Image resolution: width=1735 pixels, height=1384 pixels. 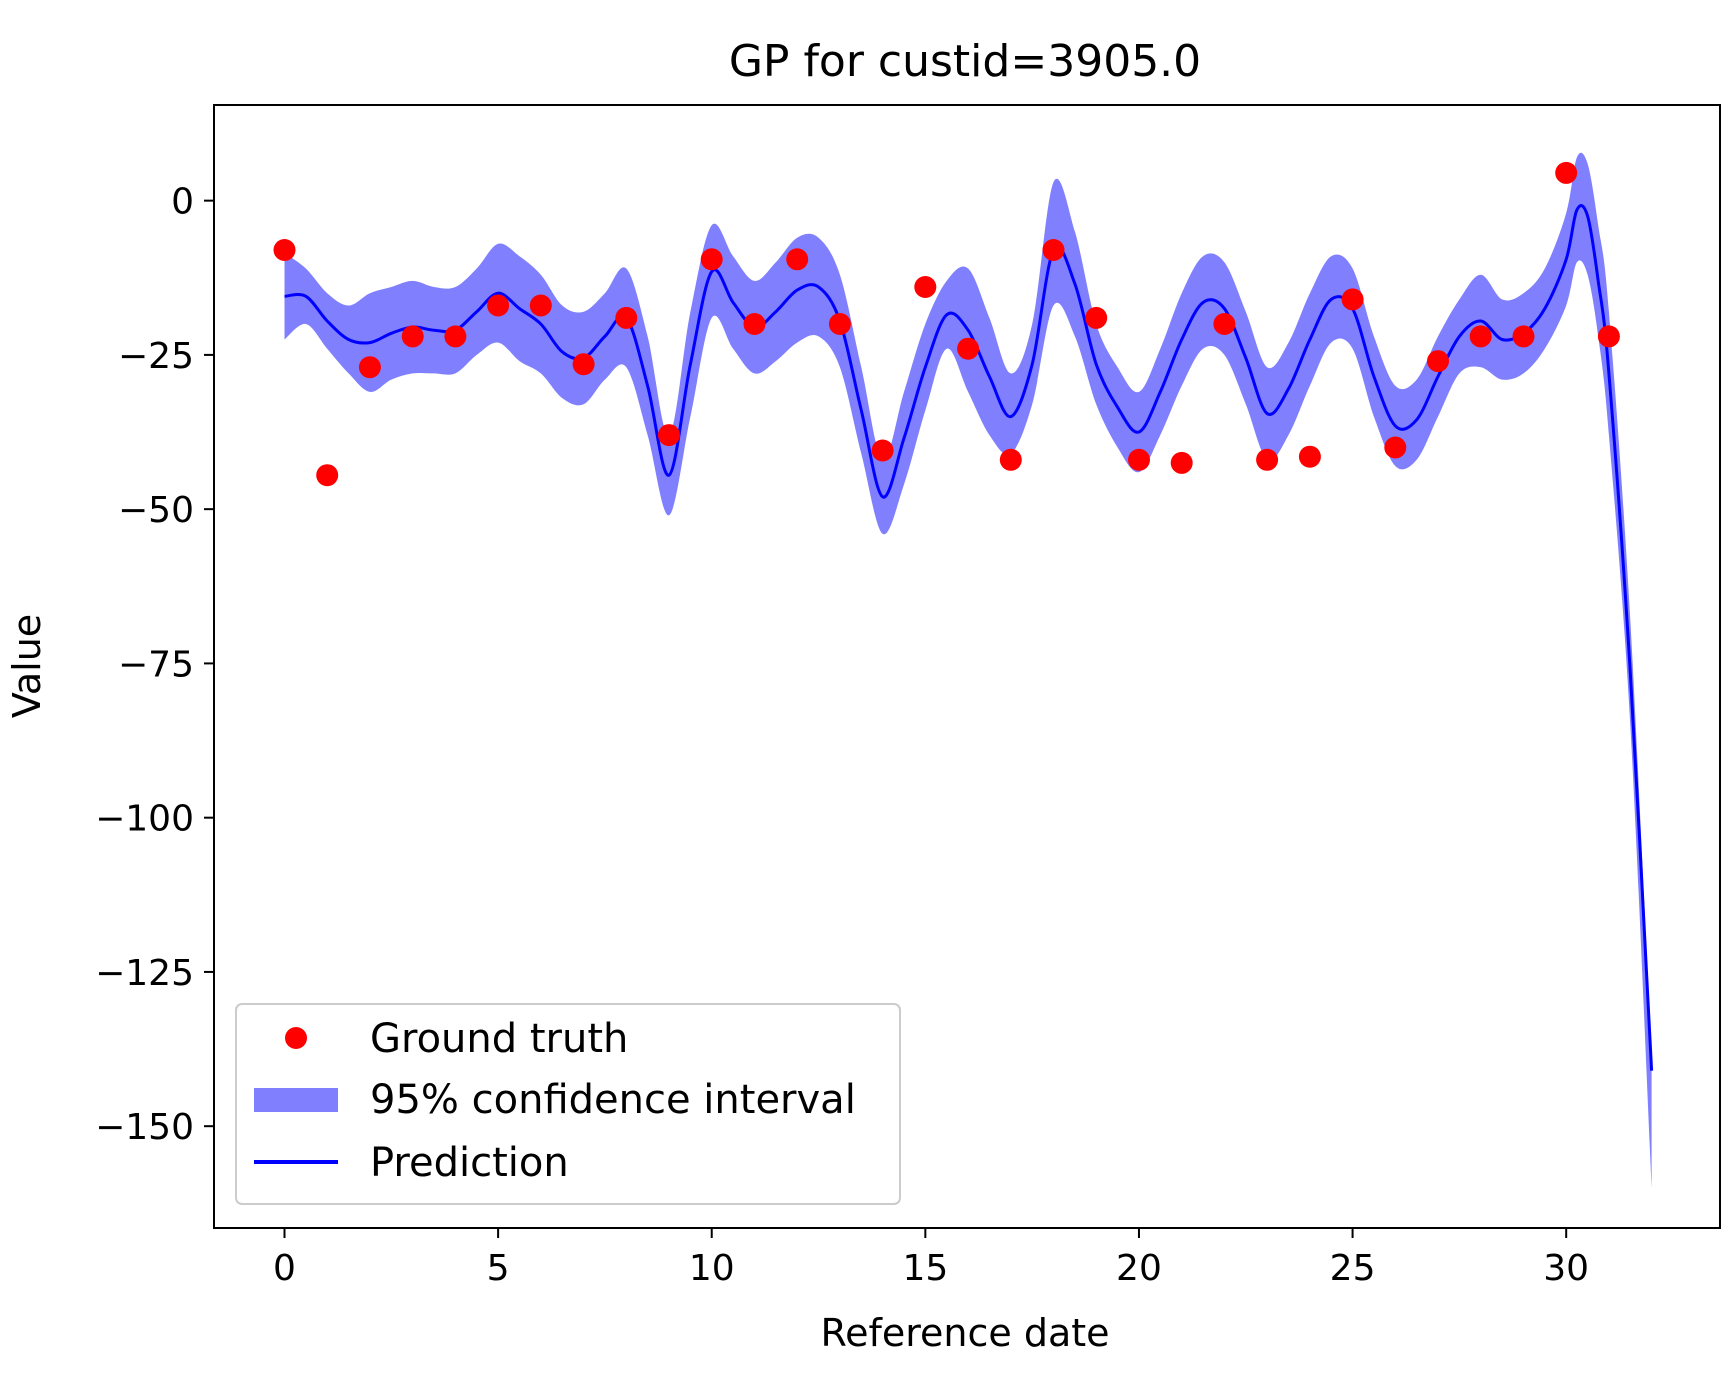 What do you see at coordinates (144, 819) in the screenshot?
I see `y-tick-label: −100` at bounding box center [144, 819].